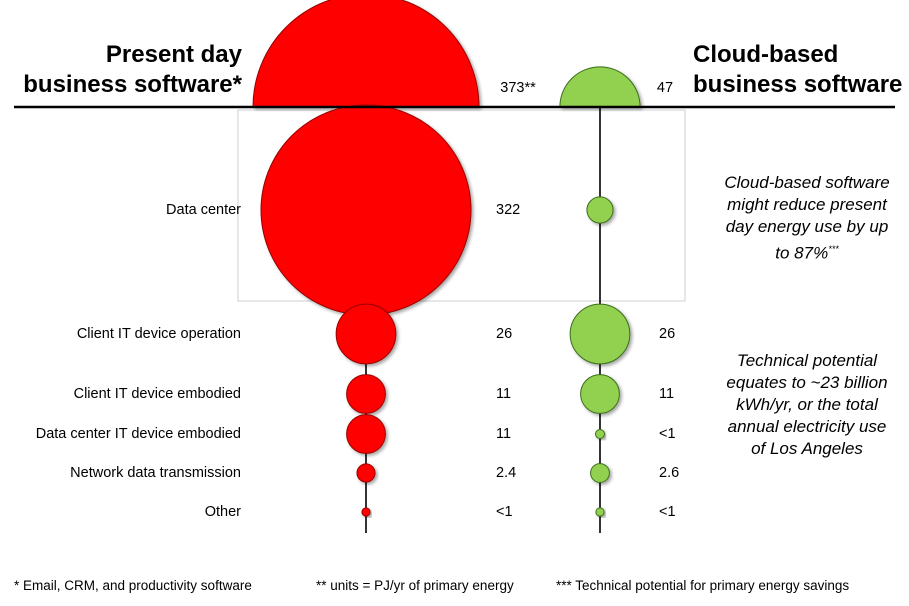  I want to click on potential-note-line5: of Los Angeles, so click(807, 448).